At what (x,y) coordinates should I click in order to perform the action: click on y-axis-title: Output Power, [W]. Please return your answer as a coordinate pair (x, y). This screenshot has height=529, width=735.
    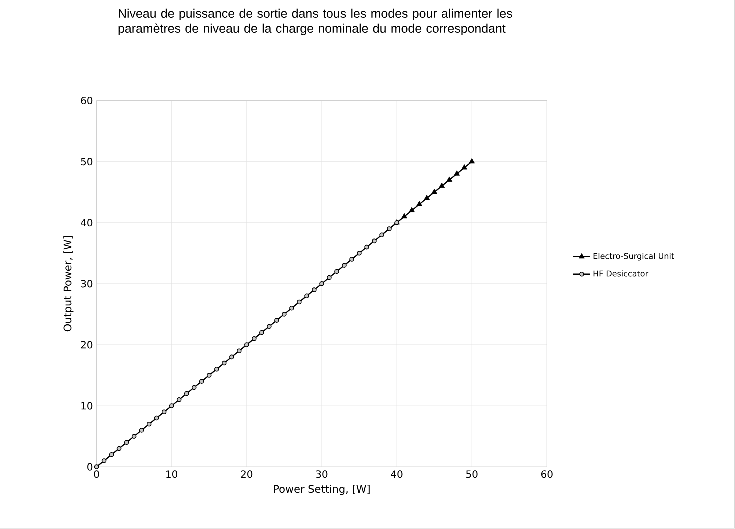
    Looking at the image, I should click on (69, 284).